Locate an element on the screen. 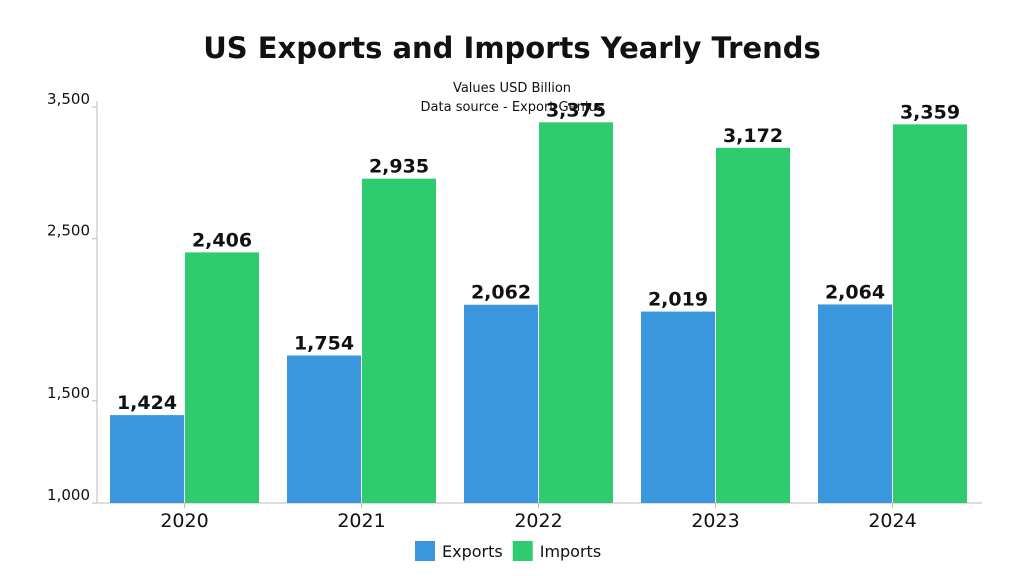 The height and width of the screenshot is (576, 1024). x-tick-label: 2020 is located at coordinates (184, 521).